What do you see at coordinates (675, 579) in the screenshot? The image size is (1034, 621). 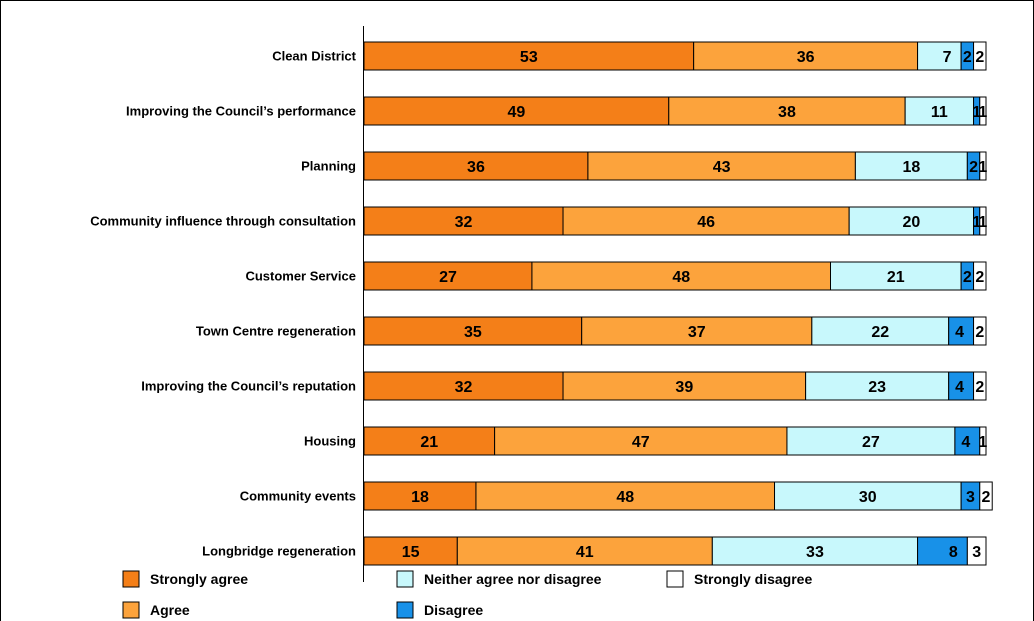 I see `legend-swatch-strongly-disagree` at bounding box center [675, 579].